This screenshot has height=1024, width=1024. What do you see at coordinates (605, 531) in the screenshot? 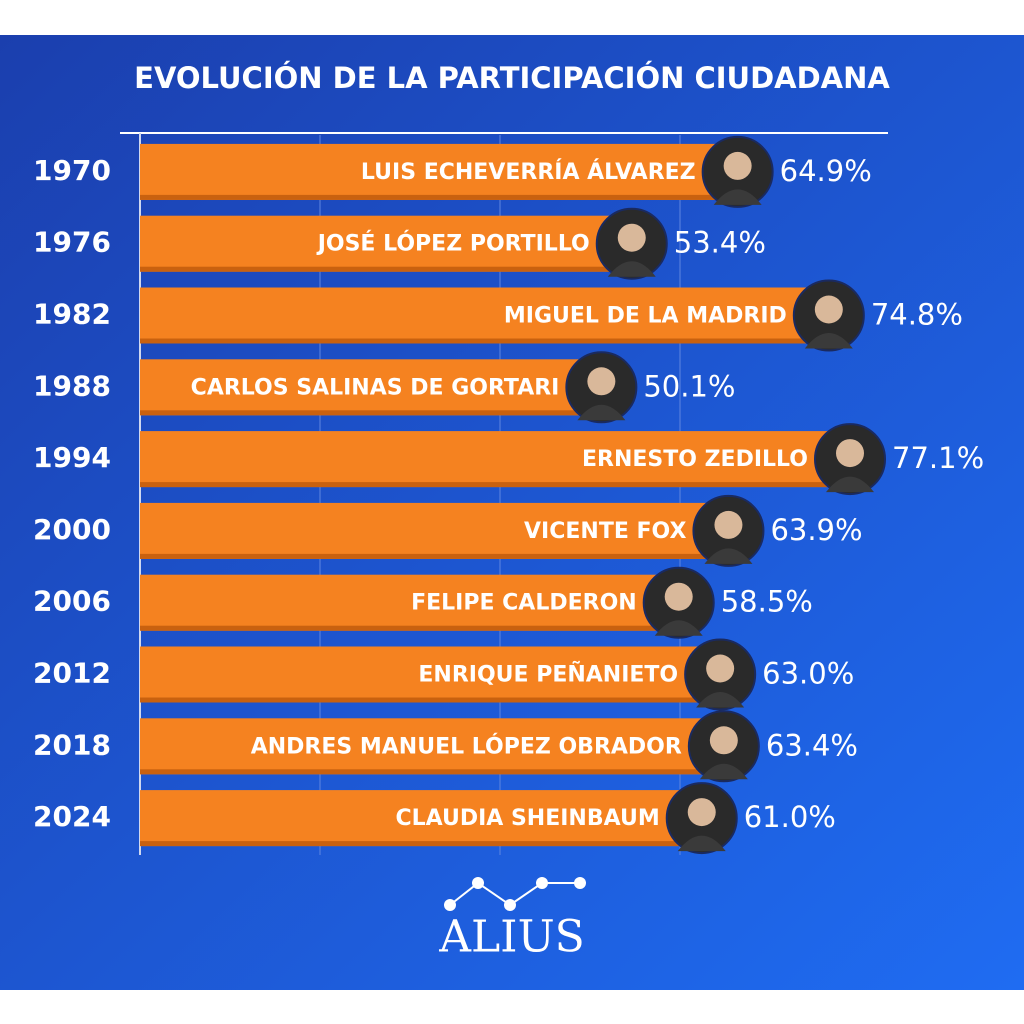
I see `president-name: VICENTE FOX` at bounding box center [605, 531].